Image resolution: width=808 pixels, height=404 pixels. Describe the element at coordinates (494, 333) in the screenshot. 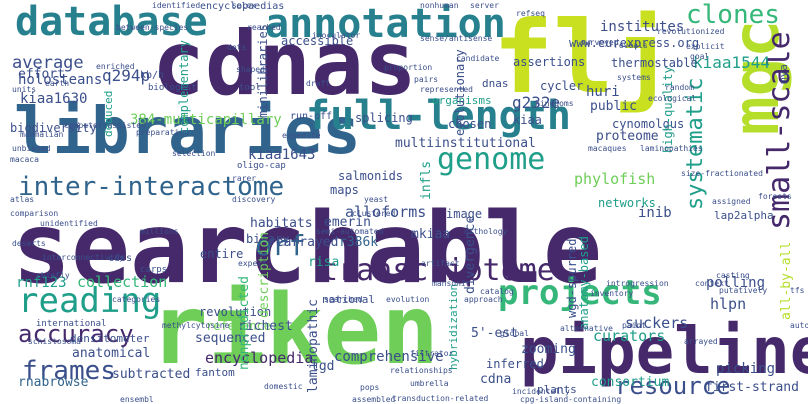

I see `word: 5'-est` at that location.